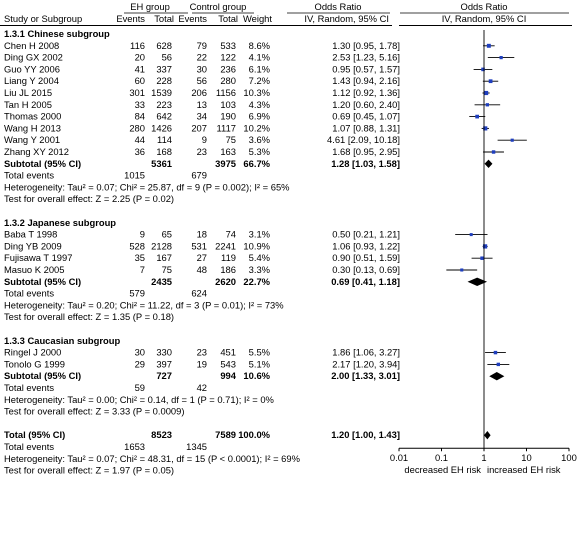  I want to click on study-total2: 186, so click(228, 269).